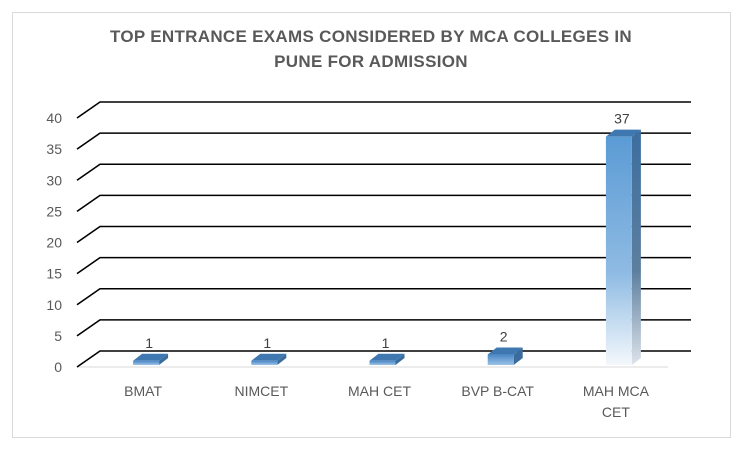 Image resolution: width=743 pixels, height=450 pixels. I want to click on x-category-label: MAH MCA, so click(616, 391).